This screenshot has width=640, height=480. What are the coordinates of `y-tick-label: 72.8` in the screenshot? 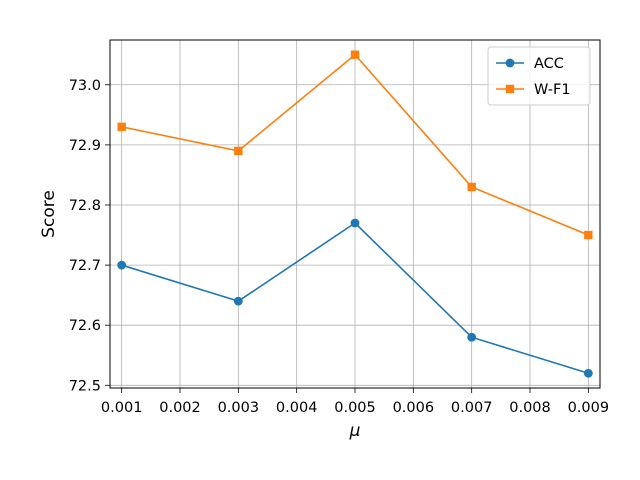 It's located at (85, 206).